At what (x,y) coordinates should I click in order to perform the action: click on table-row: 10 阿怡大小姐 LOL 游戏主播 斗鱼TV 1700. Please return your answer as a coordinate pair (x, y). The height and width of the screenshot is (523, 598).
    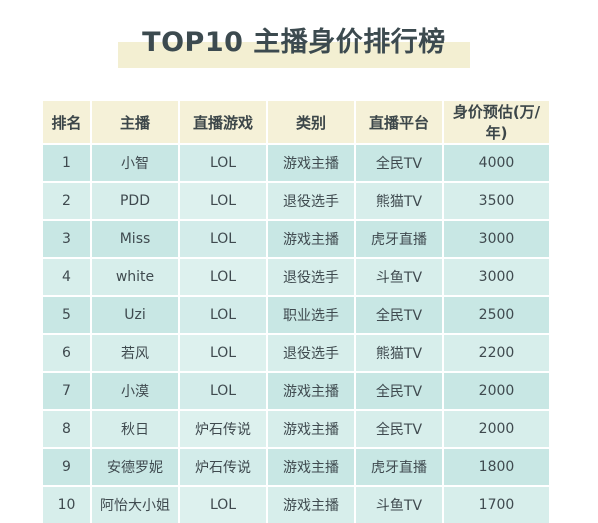
    Looking at the image, I should click on (296, 504).